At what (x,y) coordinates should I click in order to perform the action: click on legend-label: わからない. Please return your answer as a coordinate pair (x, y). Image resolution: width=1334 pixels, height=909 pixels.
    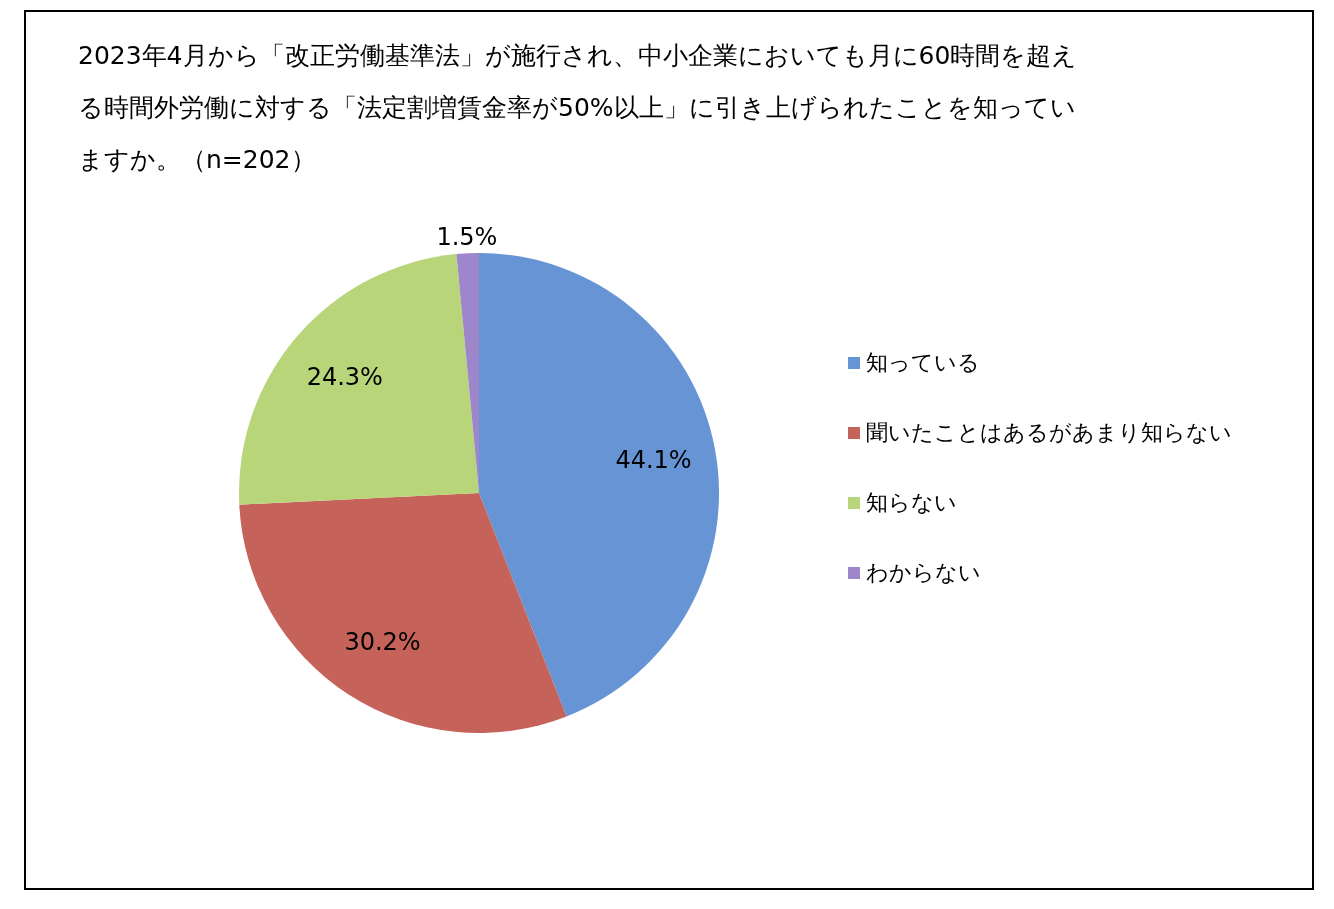
    Looking at the image, I should click on (923, 573).